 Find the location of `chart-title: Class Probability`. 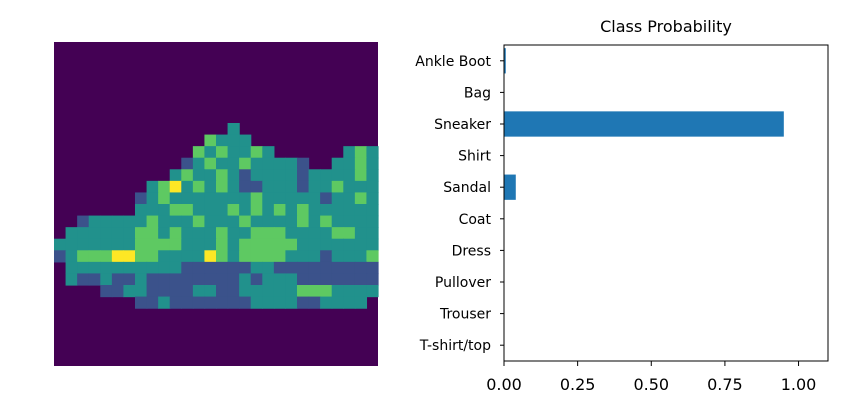

chart-title: Class Probability is located at coordinates (666, 26).